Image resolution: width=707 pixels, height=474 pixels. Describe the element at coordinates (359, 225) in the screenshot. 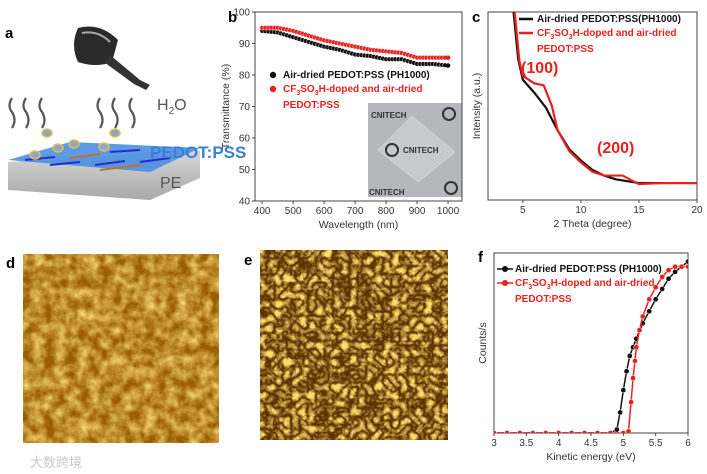

I see `x-axis-label: Wavelength (nm)` at that location.